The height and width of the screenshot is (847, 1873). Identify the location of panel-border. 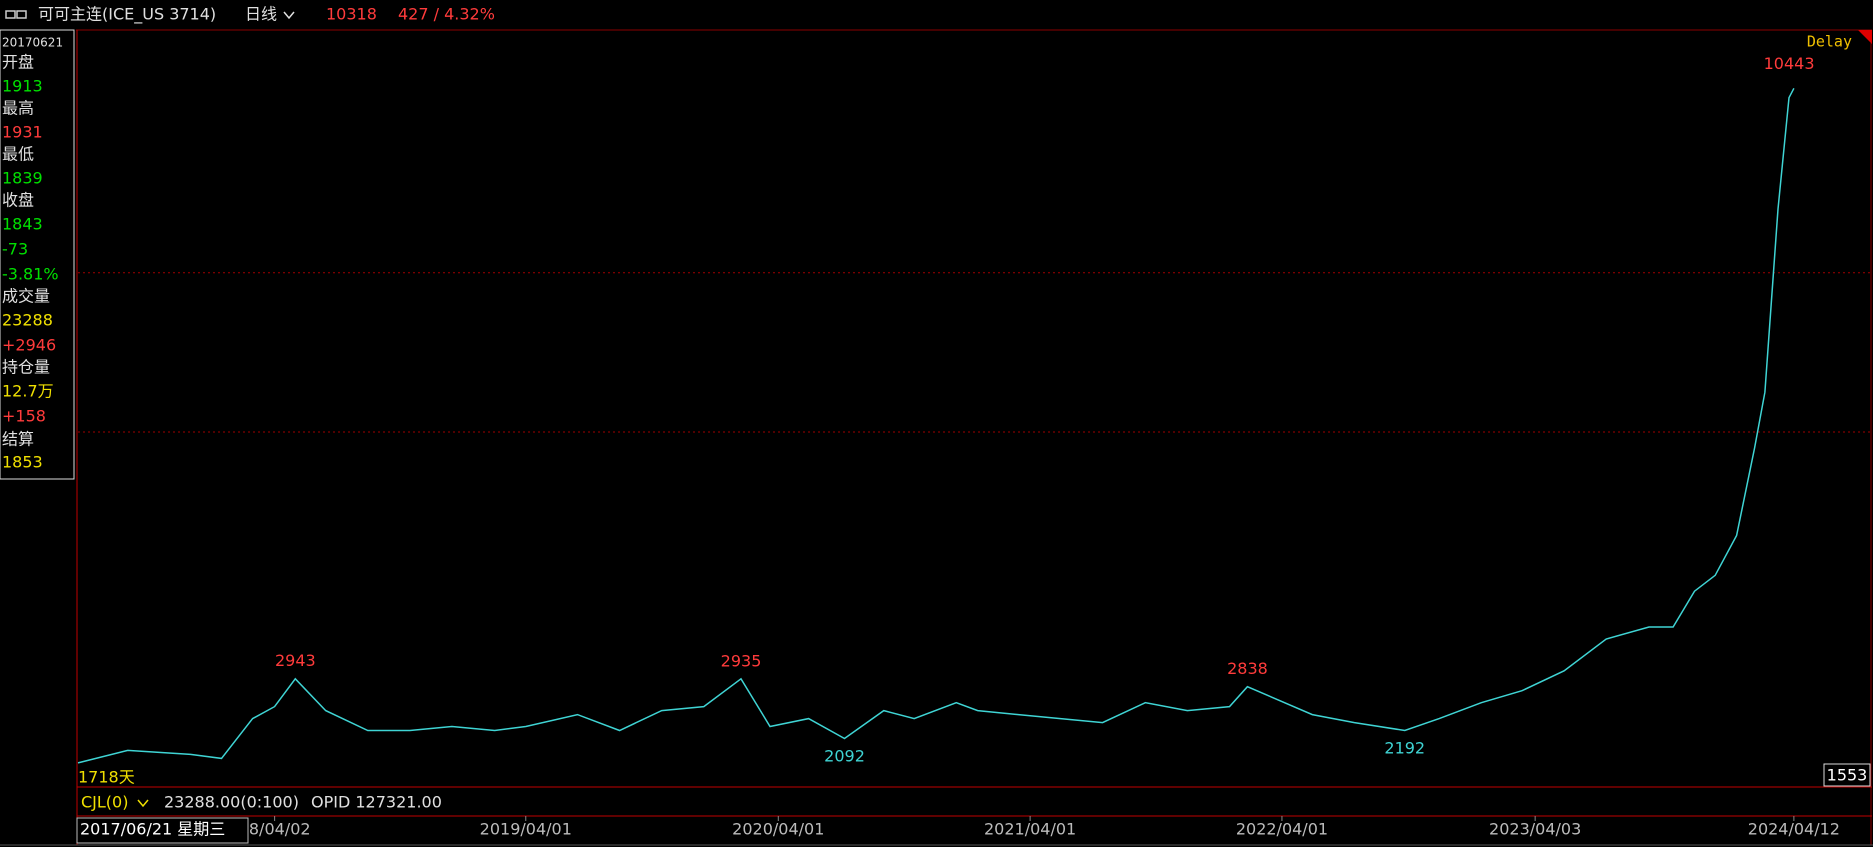
(37, 254).